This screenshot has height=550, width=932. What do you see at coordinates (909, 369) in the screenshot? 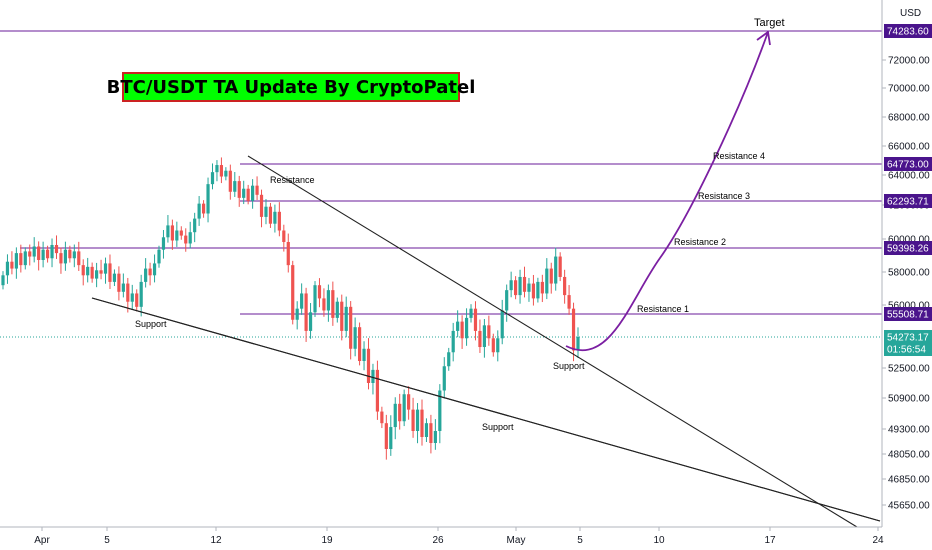
I see `y-tick-label: 52500.00` at bounding box center [909, 369].